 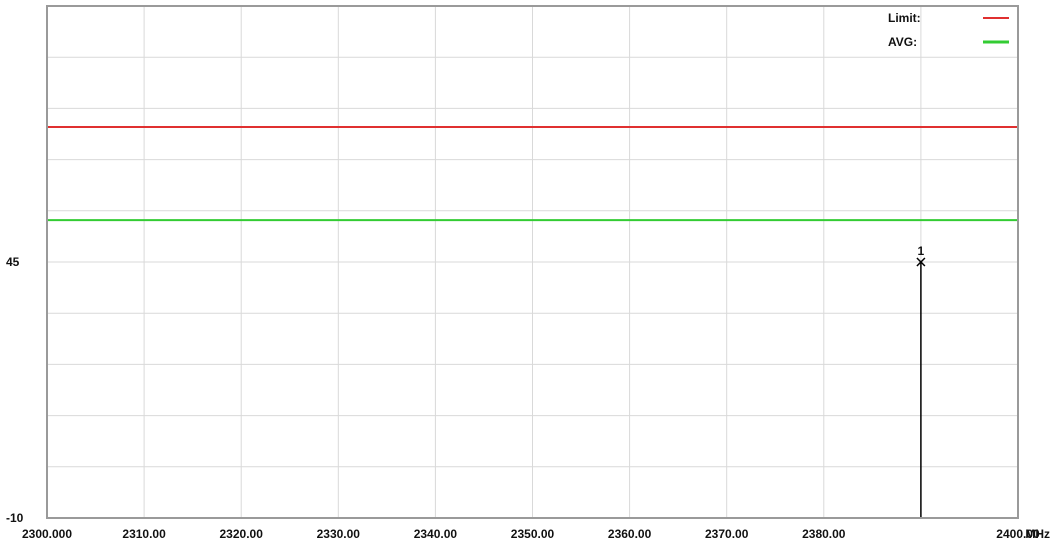 I want to click on y-tick-label: 45, so click(x=13, y=262).